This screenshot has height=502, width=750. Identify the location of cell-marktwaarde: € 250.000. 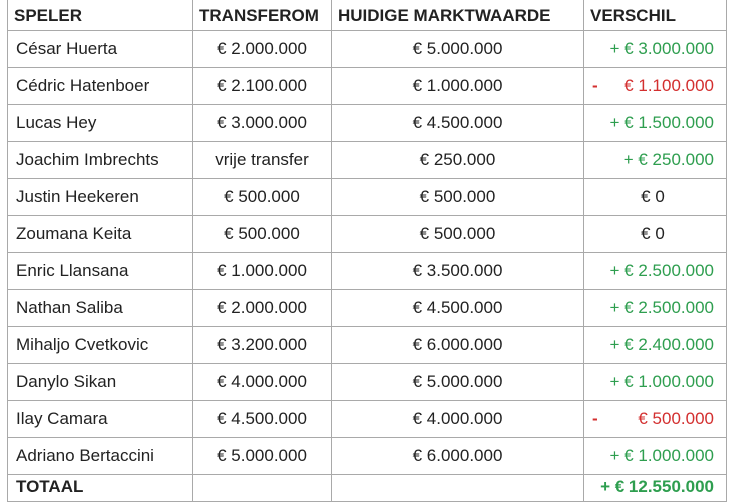
(457, 160).